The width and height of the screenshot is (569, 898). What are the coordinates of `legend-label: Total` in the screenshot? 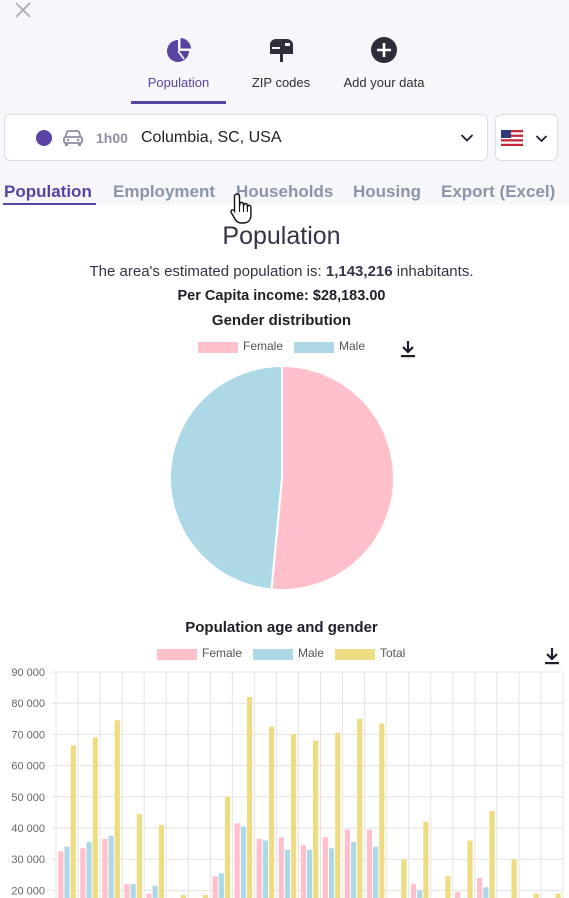 It's located at (393, 653).